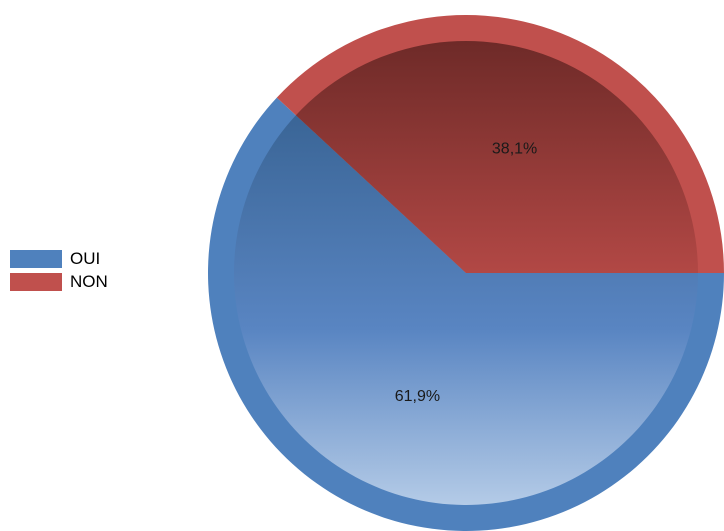 The height and width of the screenshot is (531, 724). Describe the element at coordinates (36, 258) in the screenshot. I see `legend-swatch-oui` at that location.